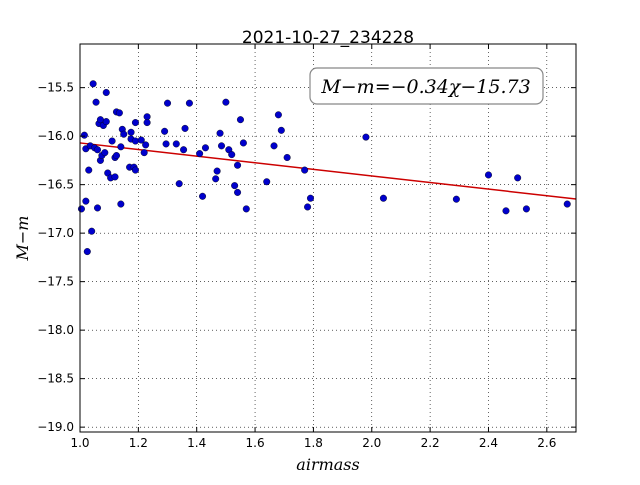  I want to click on x-tick-labels: 1.0 1.2 1.4 1.6 1.8 2.0 2.2 2.4 2.6, so click(313, 443).